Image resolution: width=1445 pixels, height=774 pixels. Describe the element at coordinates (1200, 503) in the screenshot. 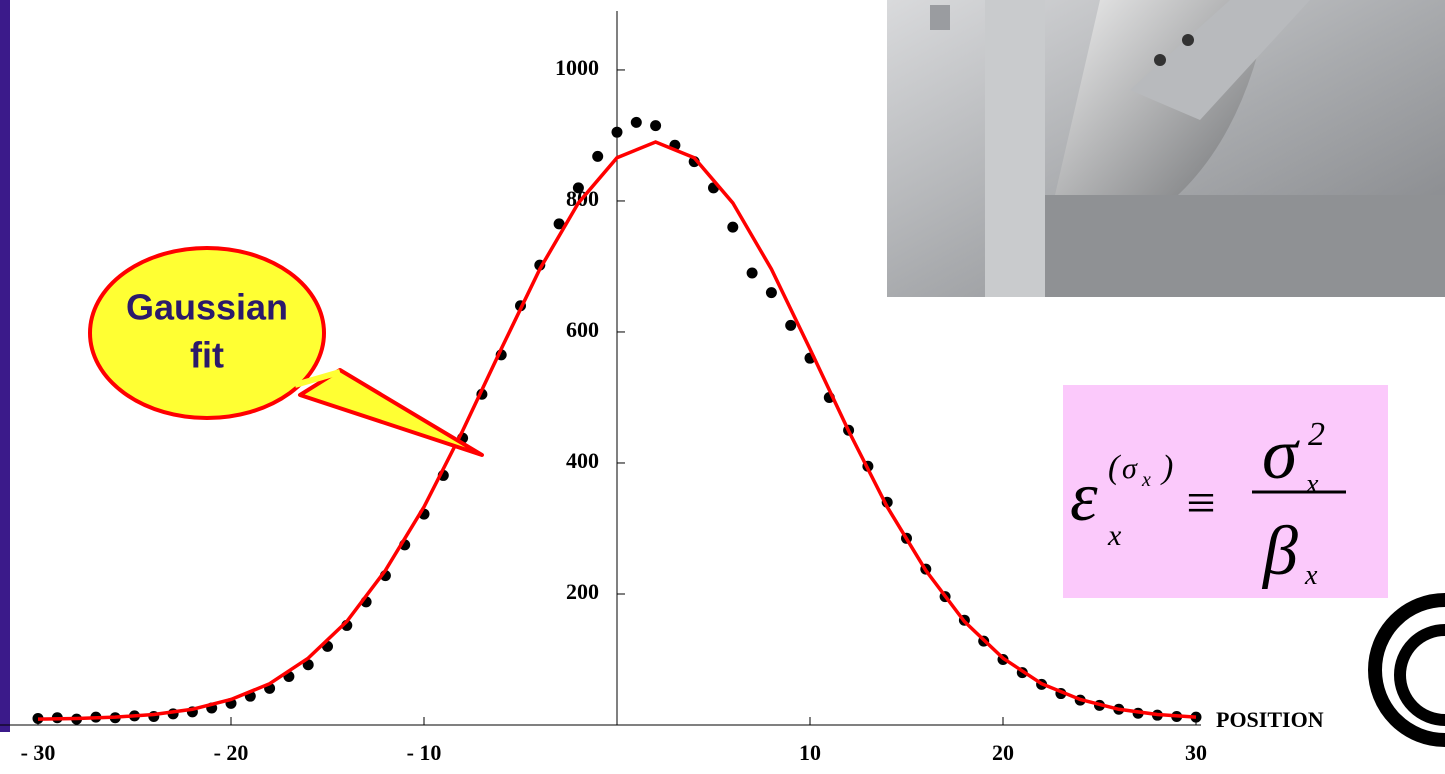

I see `formula-equiv: ≡` at that location.